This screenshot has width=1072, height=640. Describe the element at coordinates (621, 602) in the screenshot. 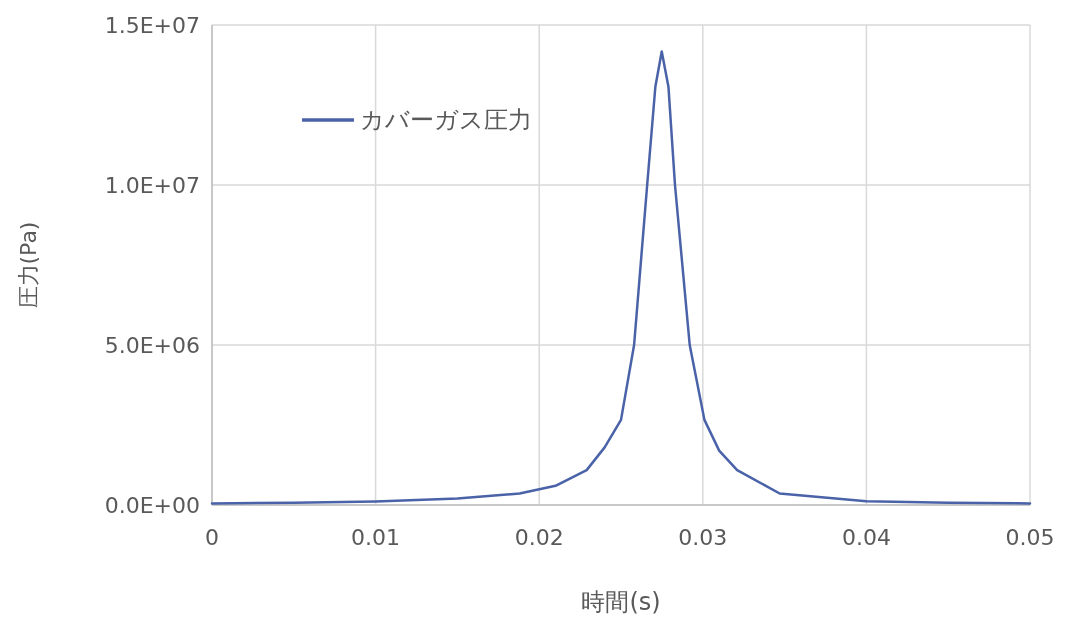

I see `x-axis-title: 時間(s)` at that location.